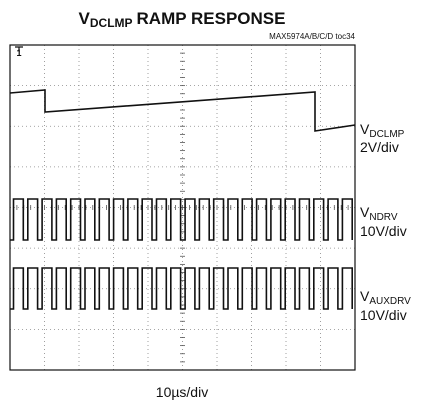 The width and height of the screenshot is (425, 410). What do you see at coordinates (390, 301) in the screenshot?
I see `channel-subscript: AUXDRV` at bounding box center [390, 301].